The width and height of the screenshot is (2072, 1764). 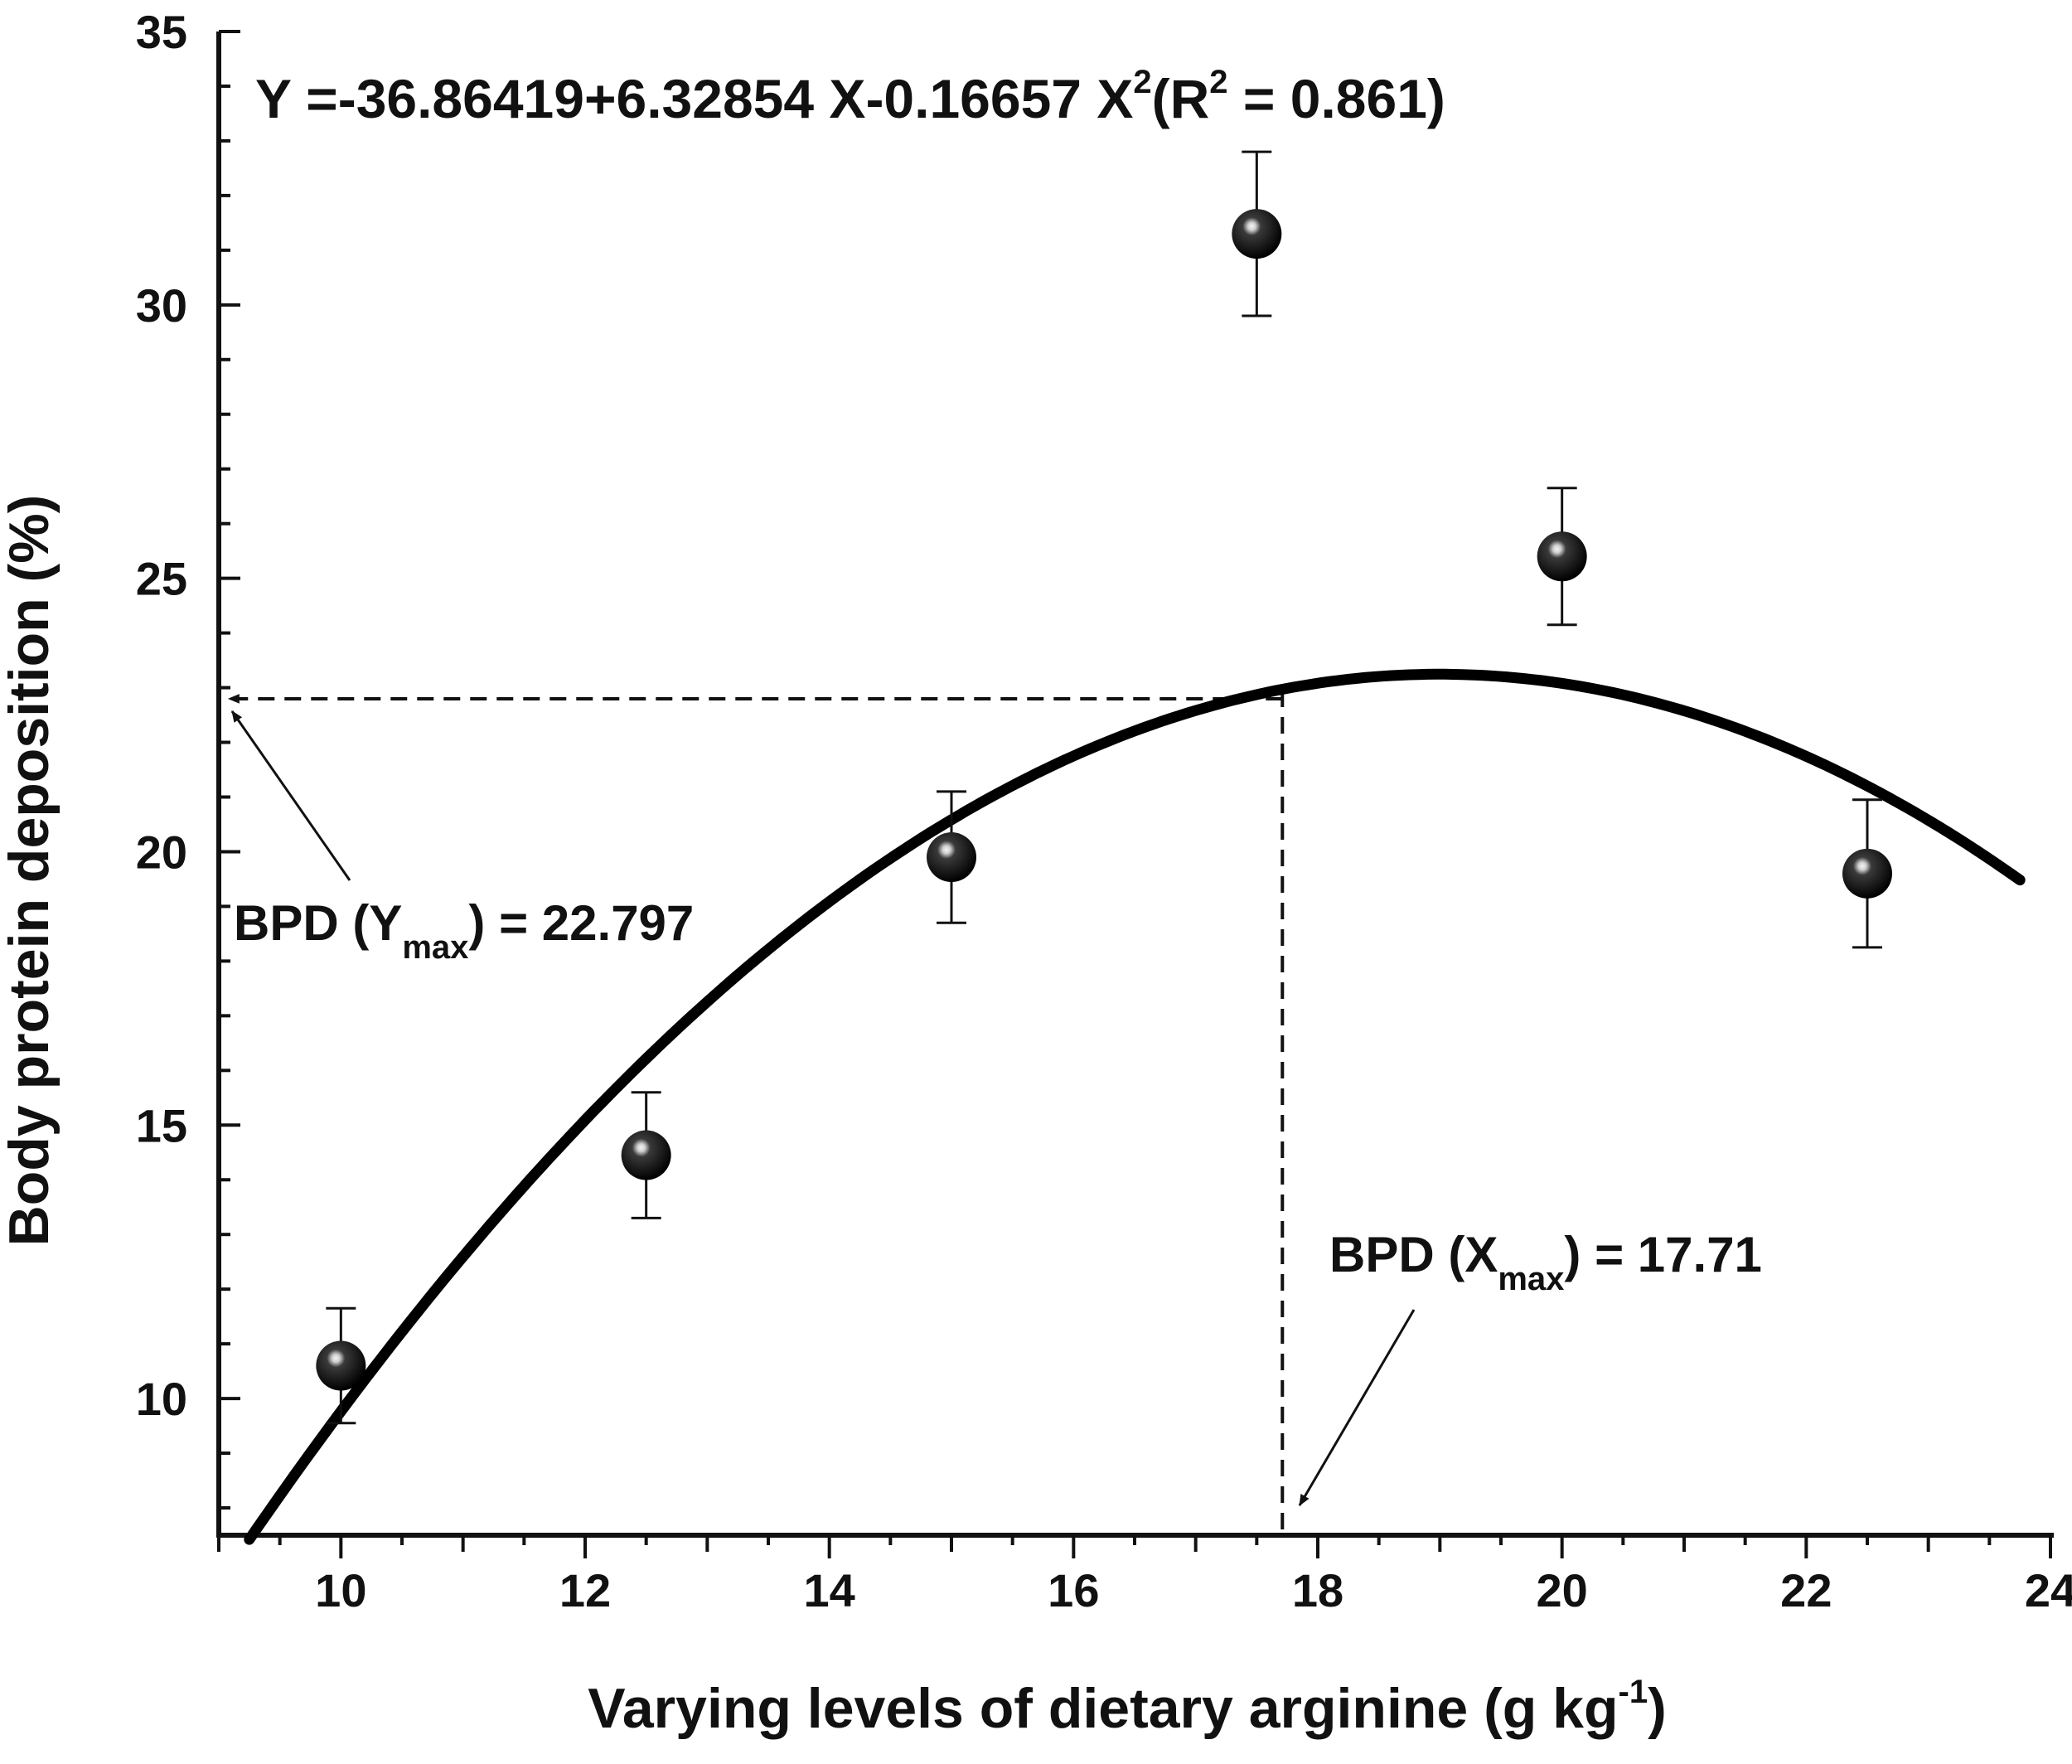 What do you see at coordinates (1144, 1575) in the screenshot?
I see `x-ticks: 10 12 14 16 18 20 22 24` at bounding box center [1144, 1575].